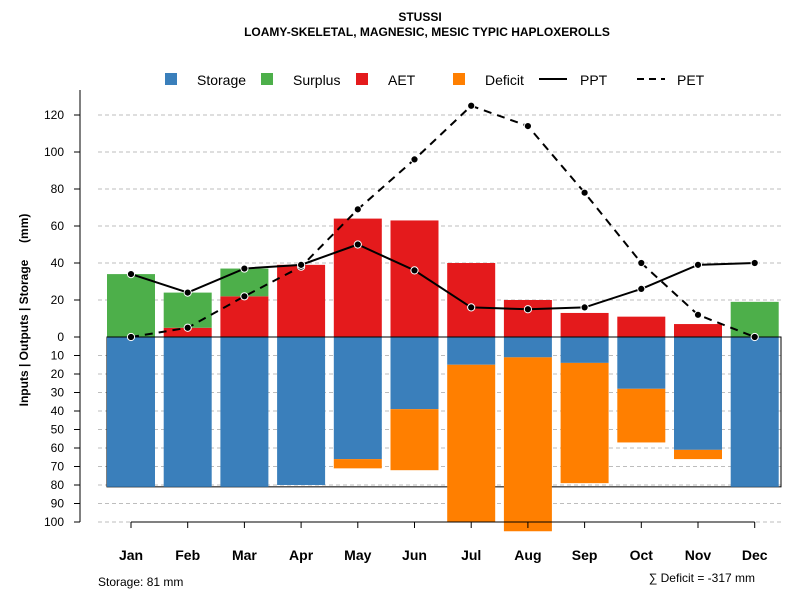 The height and width of the screenshot is (605, 800). I want to click on bar-aet-apr, so click(301, 300).